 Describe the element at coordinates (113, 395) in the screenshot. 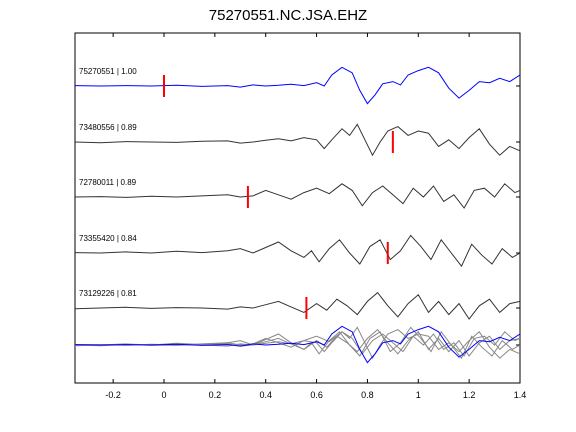

I see `x-tick-label: -0.2` at that location.